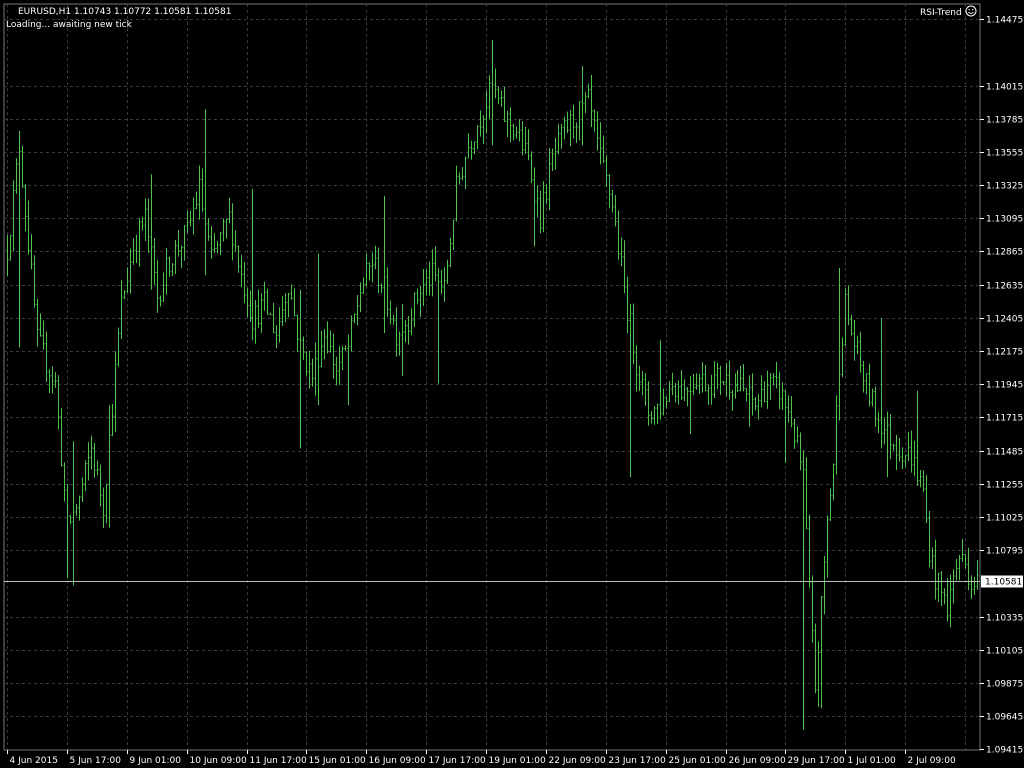 The height and width of the screenshot is (768, 1024). Describe the element at coordinates (816, 761) in the screenshot. I see `x-tick-label: 29 Jun 17:00` at that location.